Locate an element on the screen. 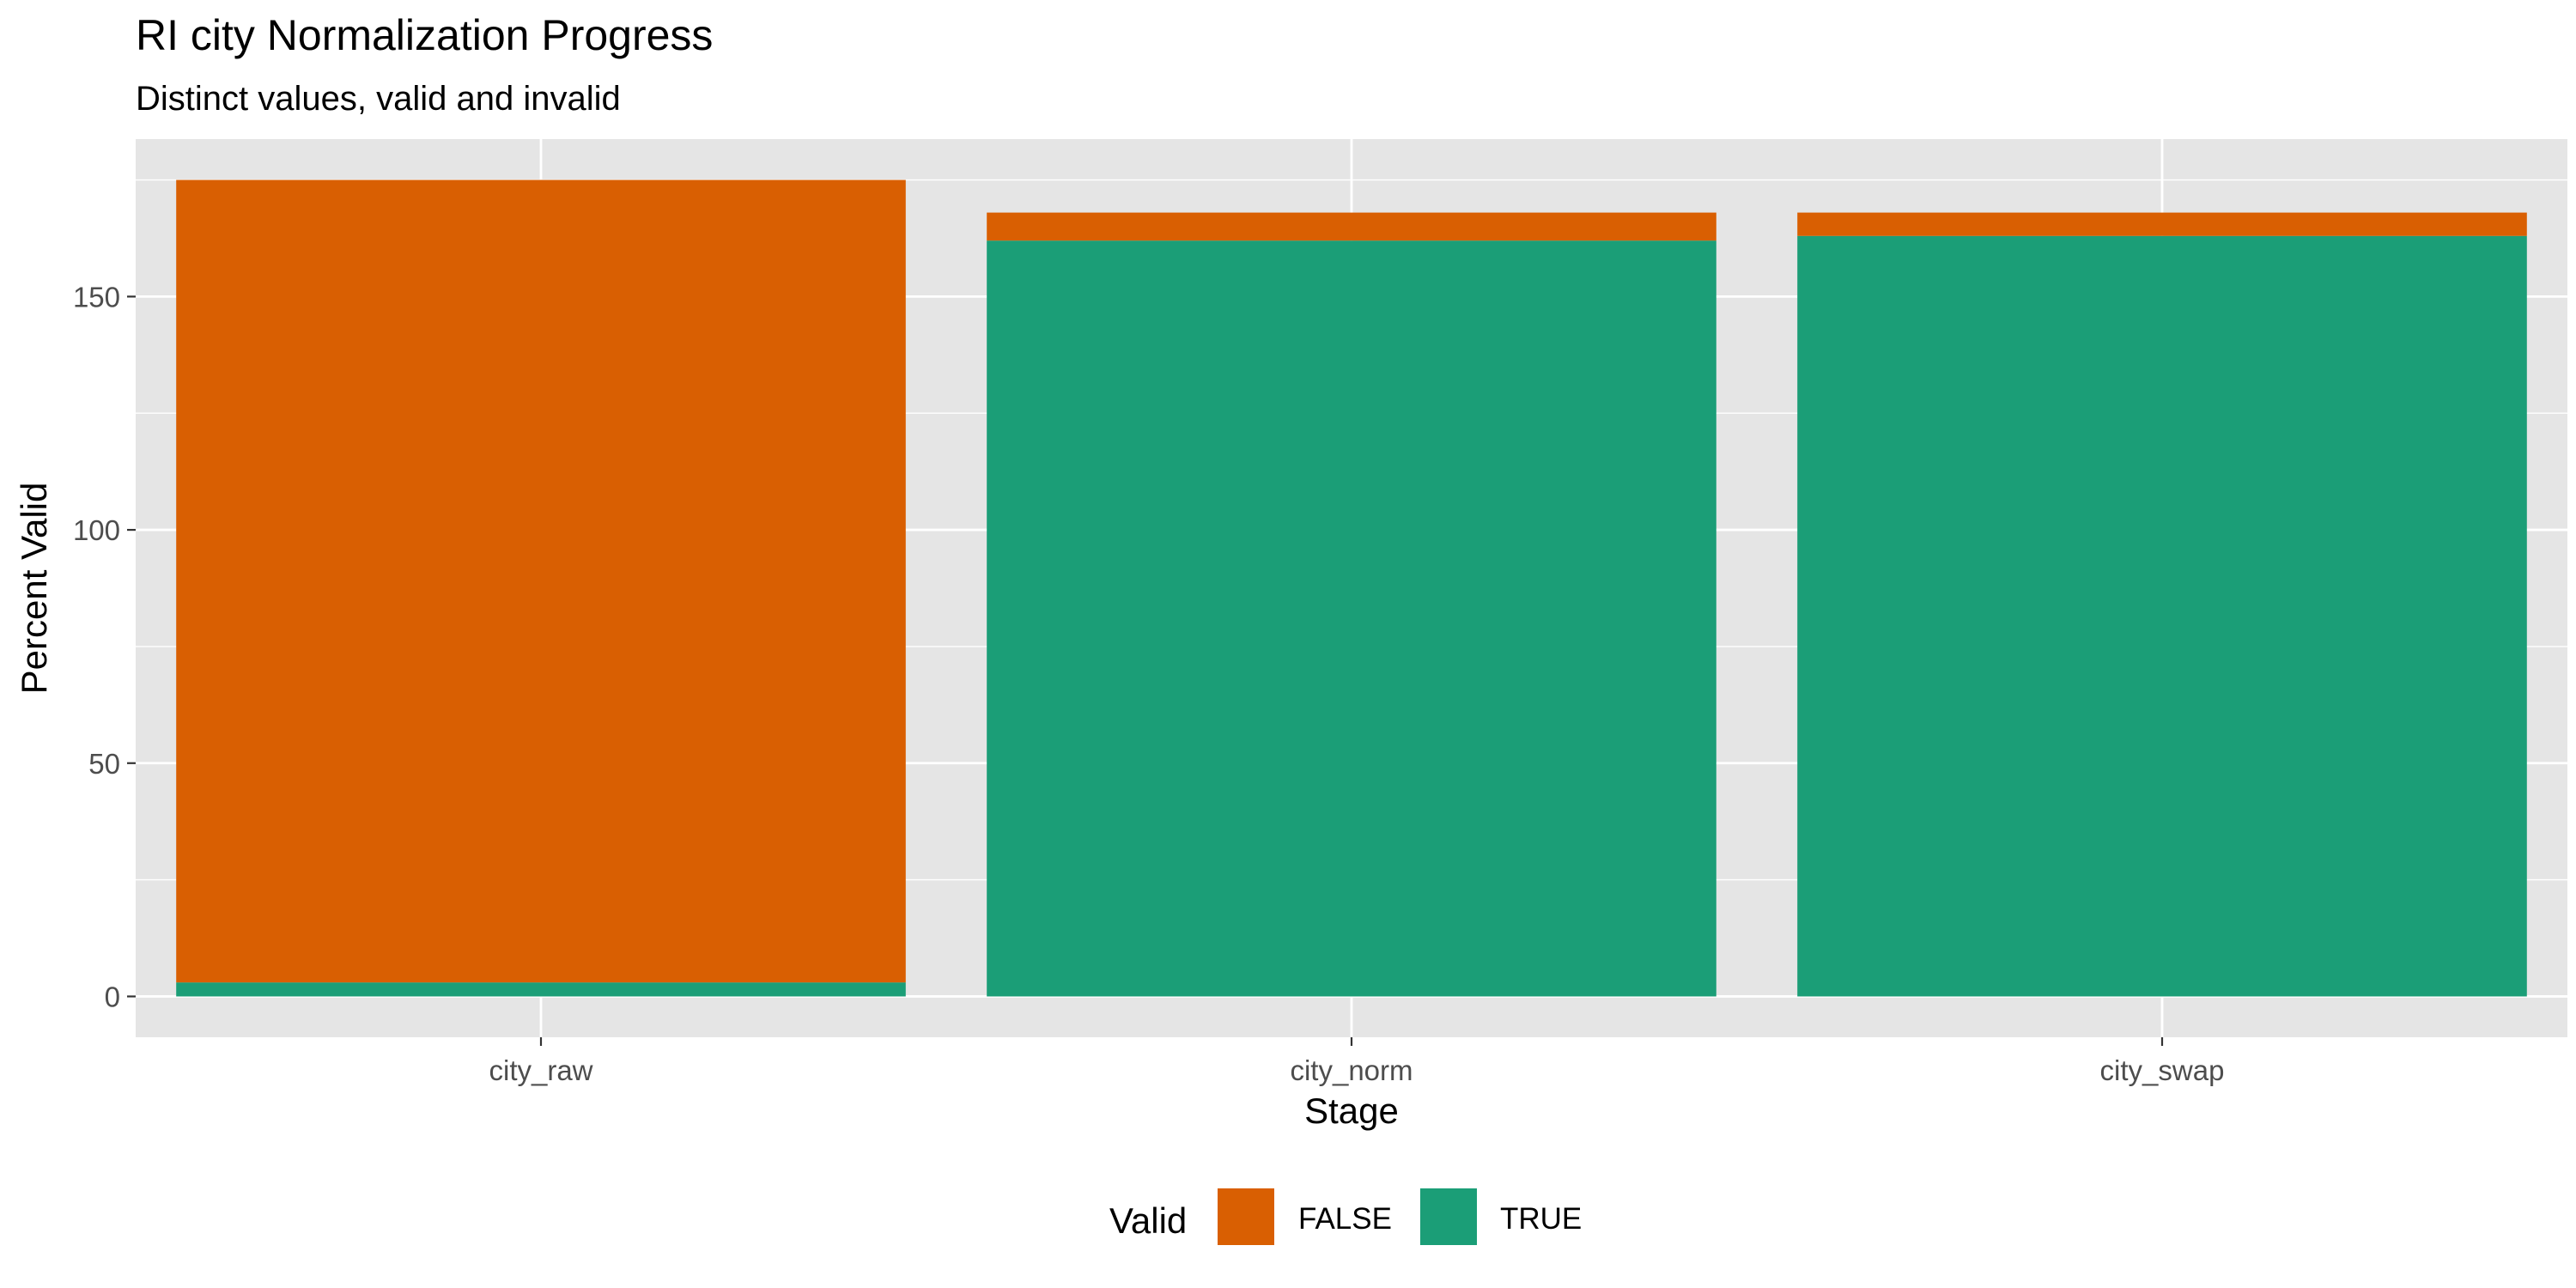  y-tick-label: 100 is located at coordinates (96, 530).